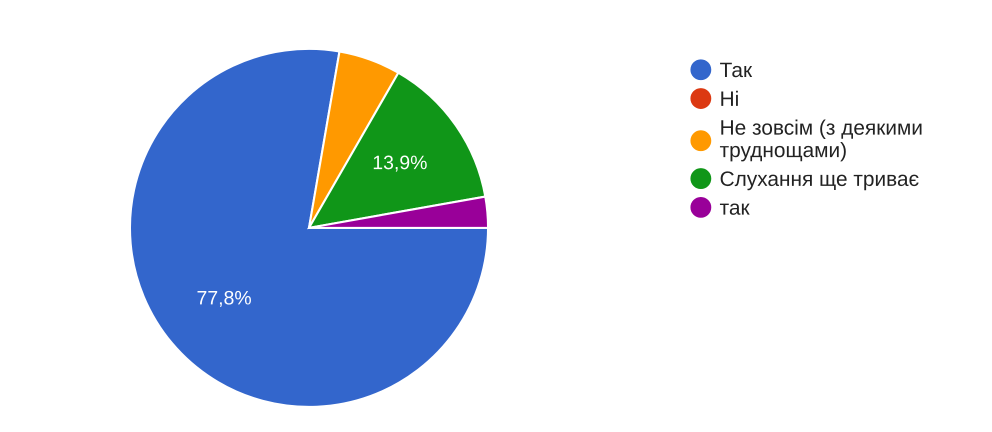 The width and height of the screenshot is (992, 432). What do you see at coordinates (729, 98) in the screenshot?
I see `legend-label: Ні` at bounding box center [729, 98].